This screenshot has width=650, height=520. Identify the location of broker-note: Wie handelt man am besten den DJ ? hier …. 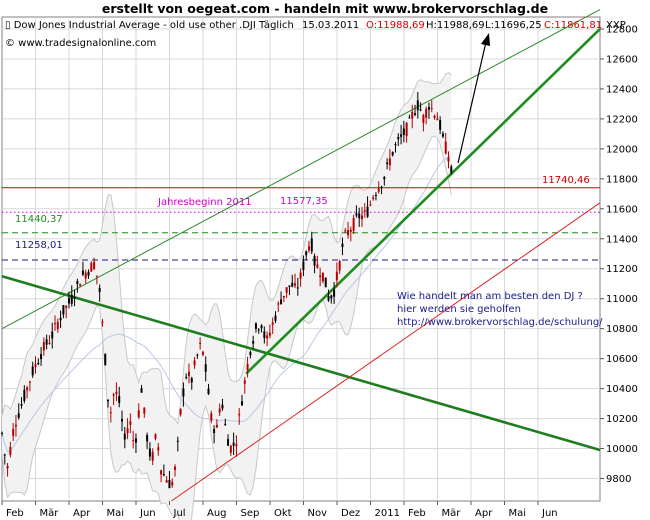
(500, 309).